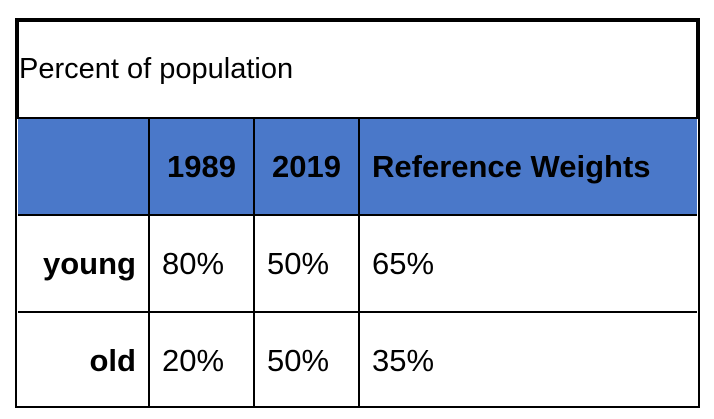 This screenshot has height=419, width=714. What do you see at coordinates (201, 359) in the screenshot?
I see `table-cell: 20%` at bounding box center [201, 359].